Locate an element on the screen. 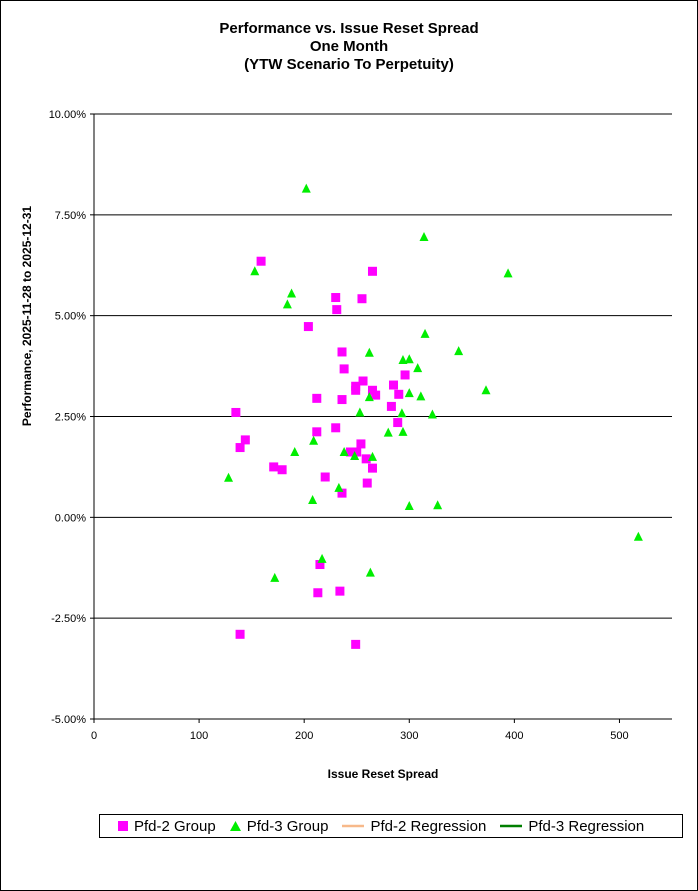 The width and height of the screenshot is (698, 891). y-tick-label: 0.00% is located at coordinates (70, 518).